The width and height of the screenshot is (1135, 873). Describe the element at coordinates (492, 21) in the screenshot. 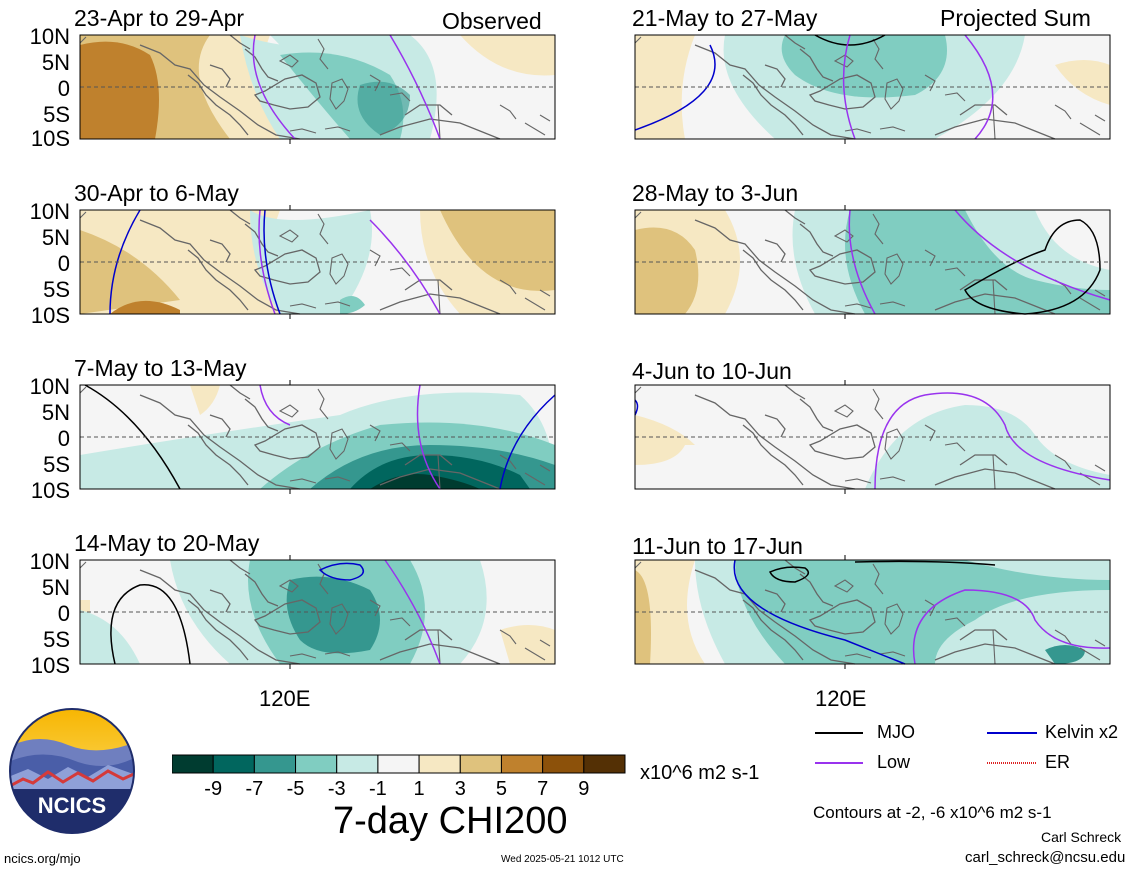

I see `panel-tag-observed: Observed` at that location.